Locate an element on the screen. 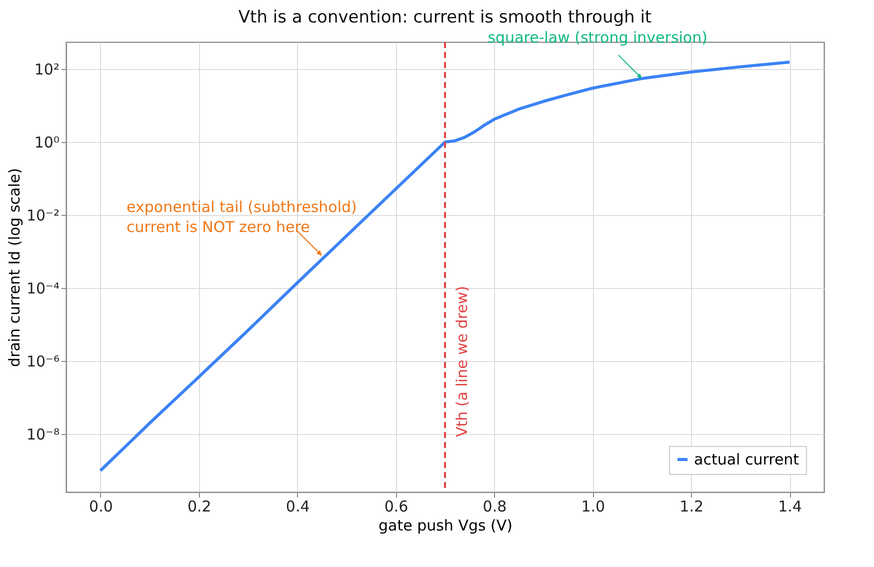 Image resolution: width=874 pixels, height=567 pixels. y-tick-label: 10⁻² is located at coordinates (43, 215).